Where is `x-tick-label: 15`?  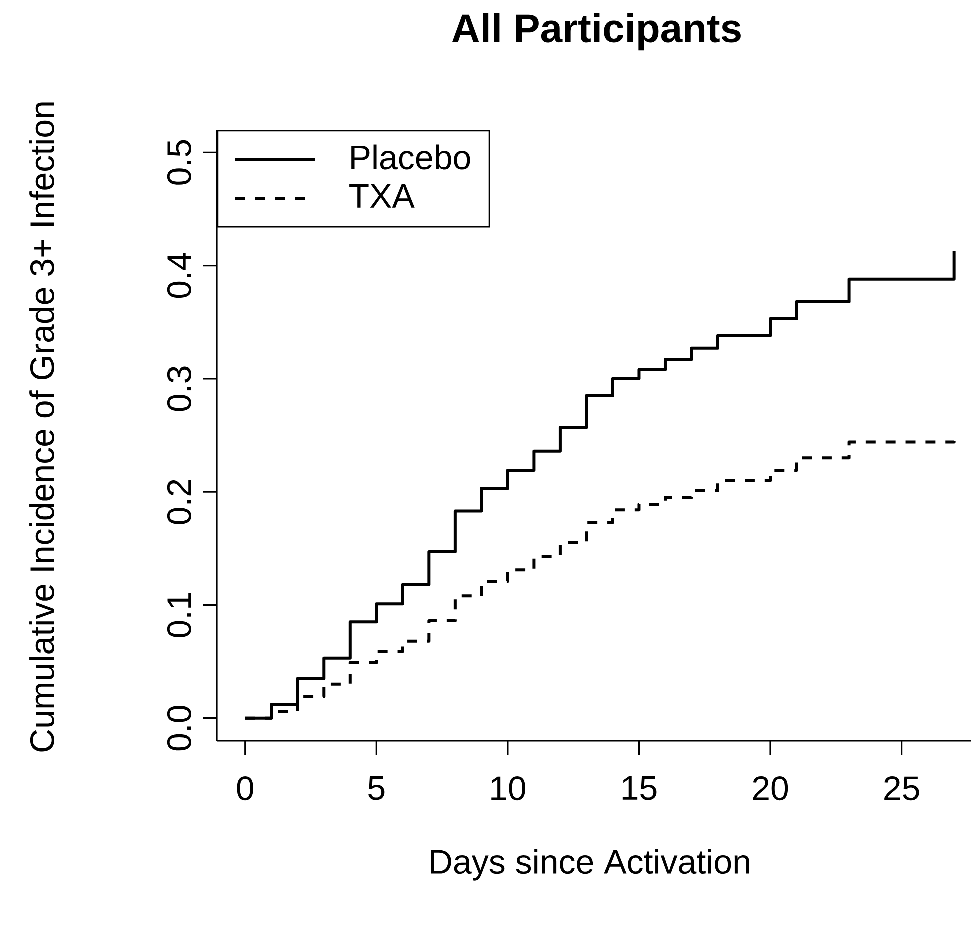
x-tick-label: 15 is located at coordinates (639, 788).